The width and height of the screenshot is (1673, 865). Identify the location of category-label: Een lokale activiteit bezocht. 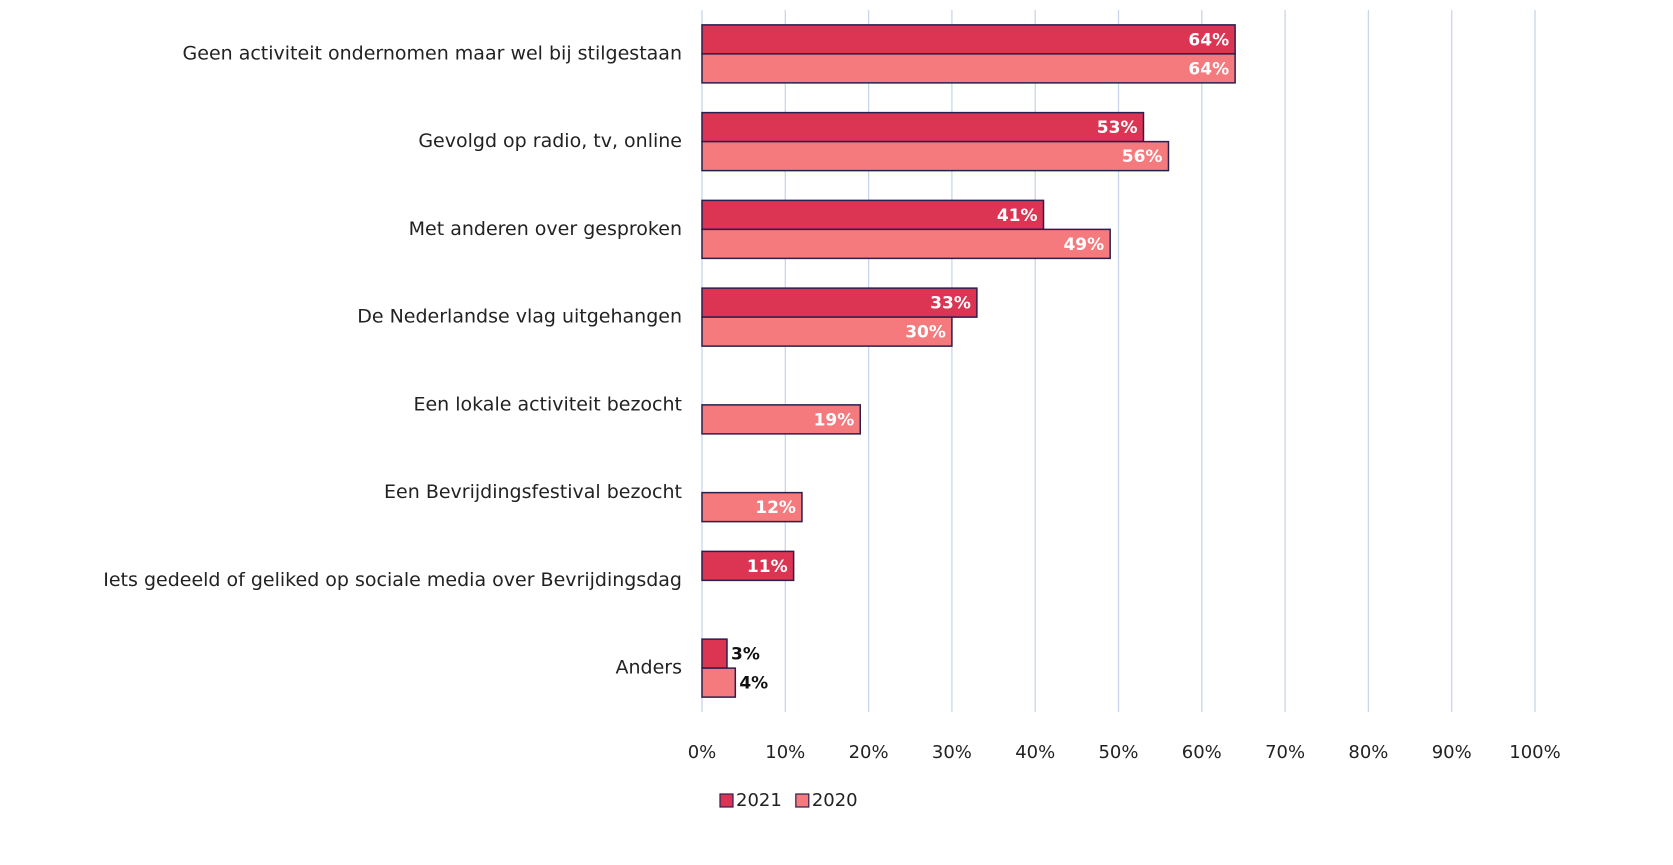
(547, 404).